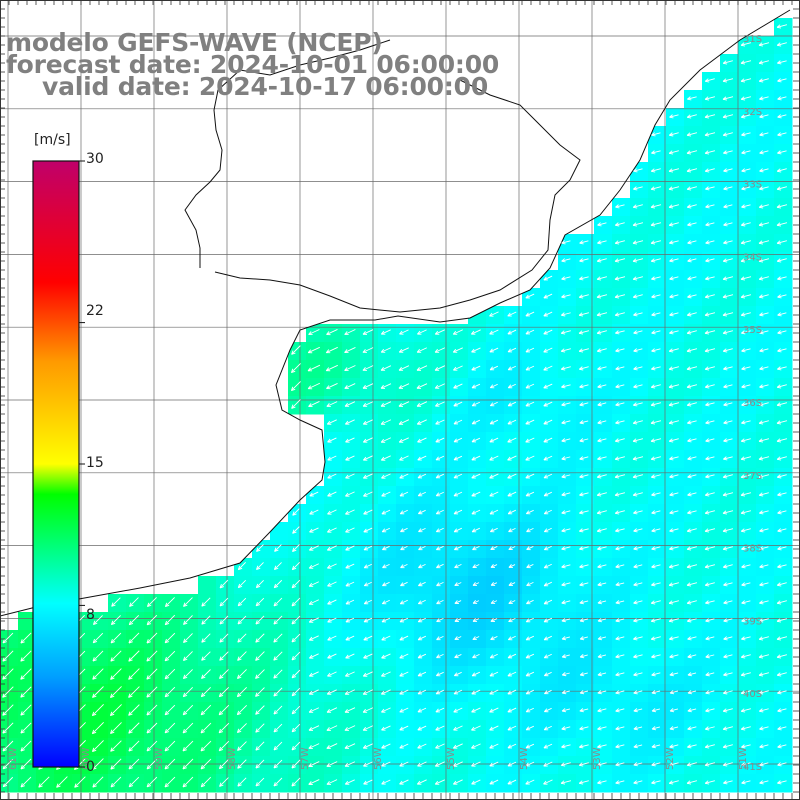 Image resolution: width=800 pixels, height=800 pixels. I want to click on lat-label: 36S, so click(752, 403).